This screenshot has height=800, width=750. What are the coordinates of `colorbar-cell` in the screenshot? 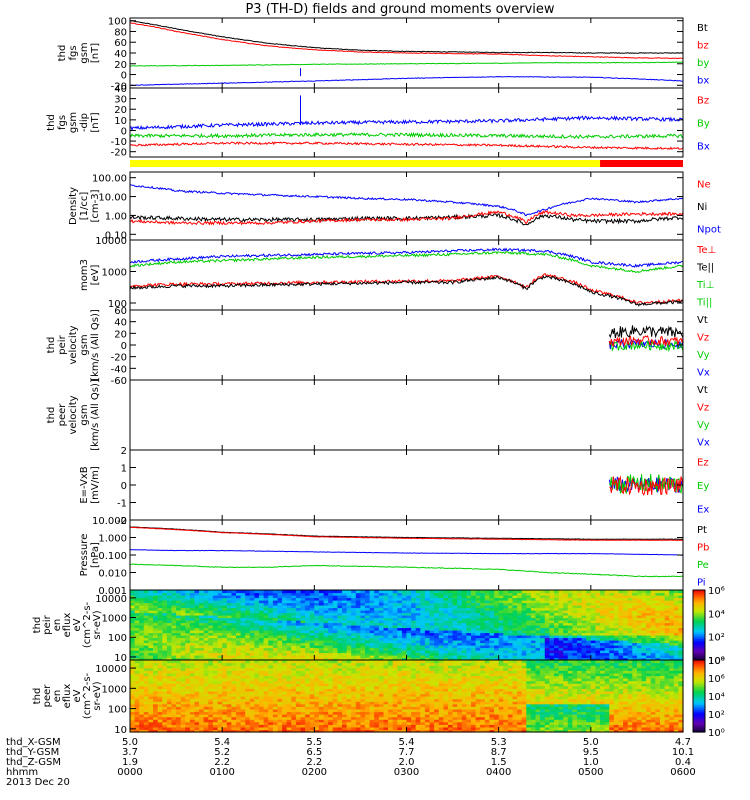 It's located at (699, 626).